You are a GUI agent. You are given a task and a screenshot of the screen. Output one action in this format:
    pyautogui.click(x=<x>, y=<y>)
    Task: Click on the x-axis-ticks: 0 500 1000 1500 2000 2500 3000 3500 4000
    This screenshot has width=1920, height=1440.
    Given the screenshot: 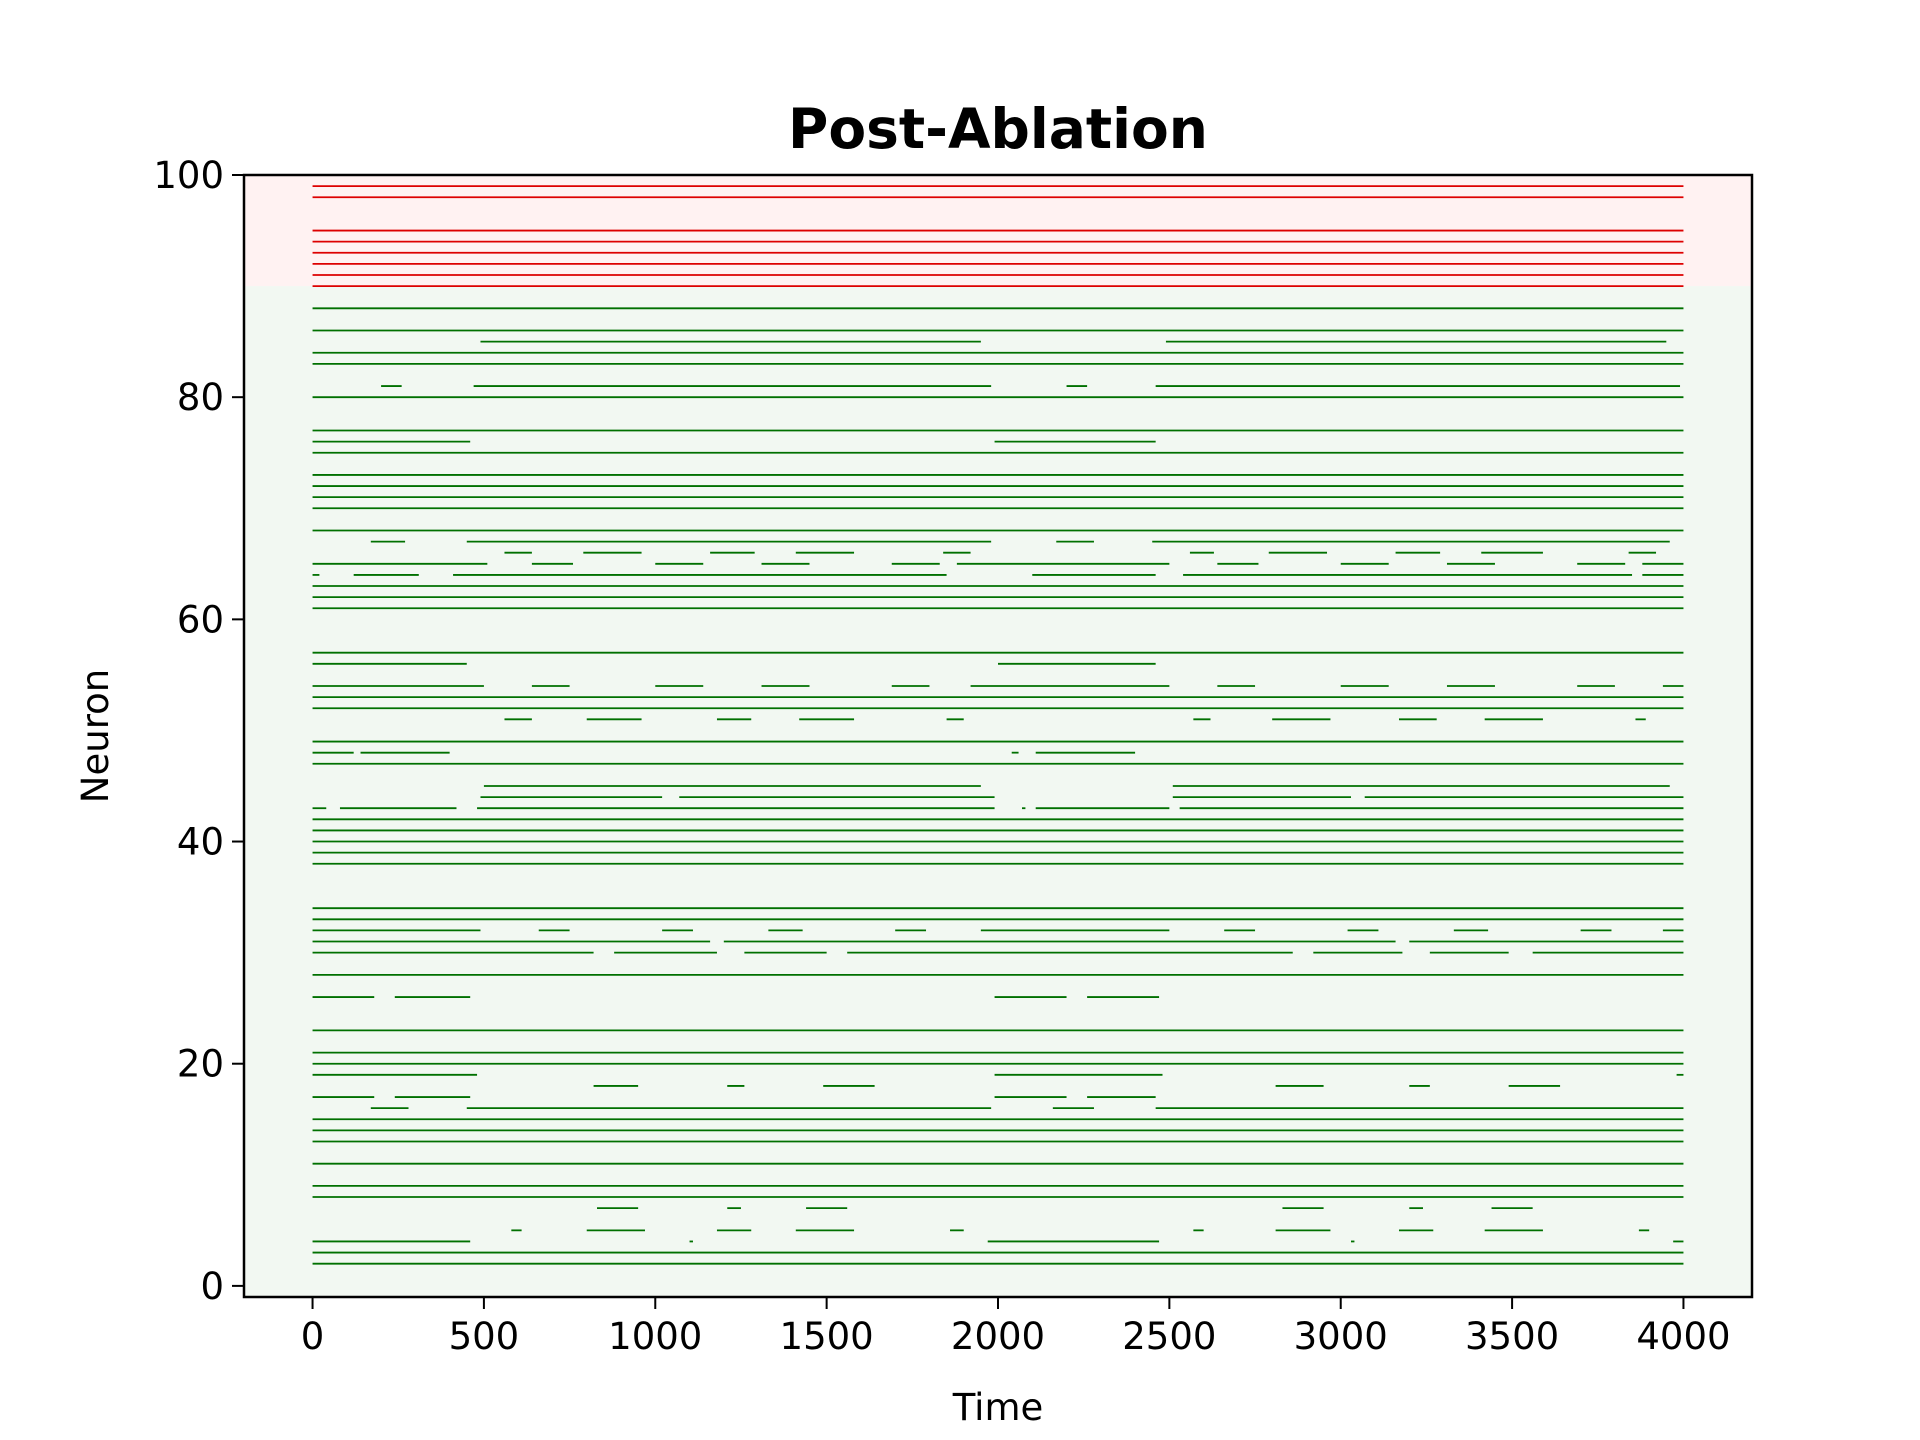 What is the action you would take?
    pyautogui.click(x=1016, y=1327)
    